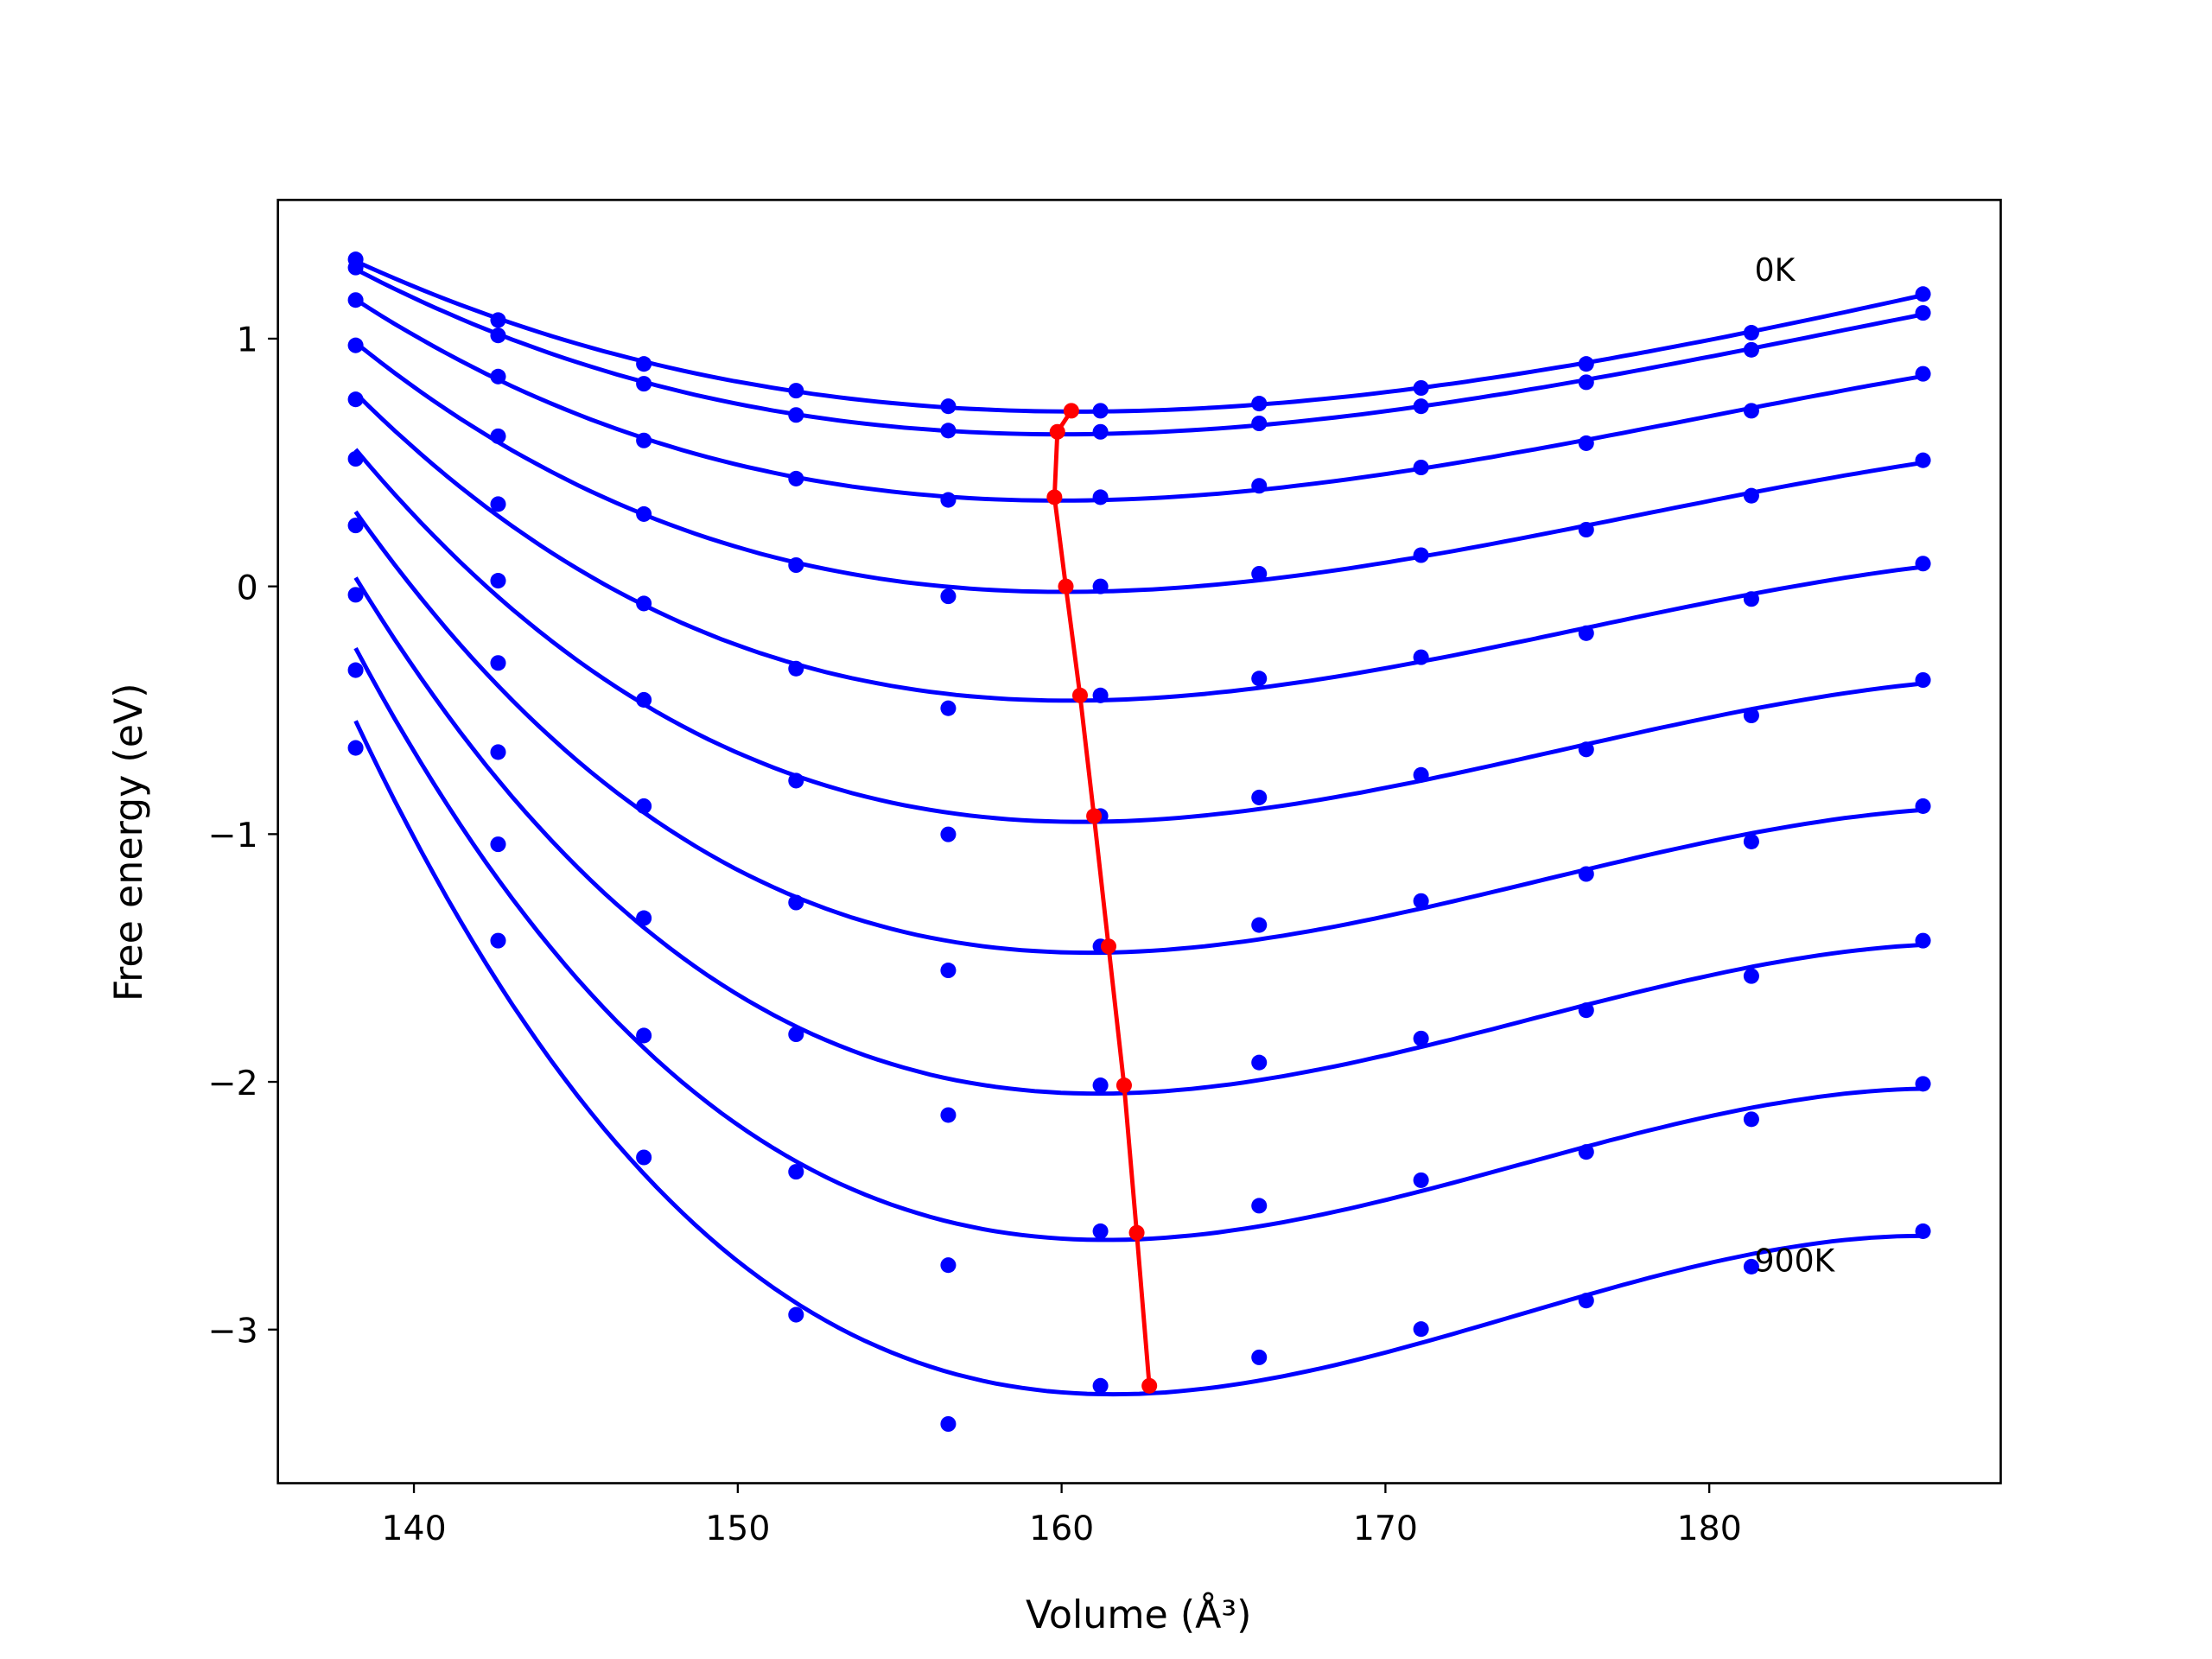  Describe the element at coordinates (1138, 1614) in the screenshot. I see `x-axis-label: Volume (Å³)` at that location.